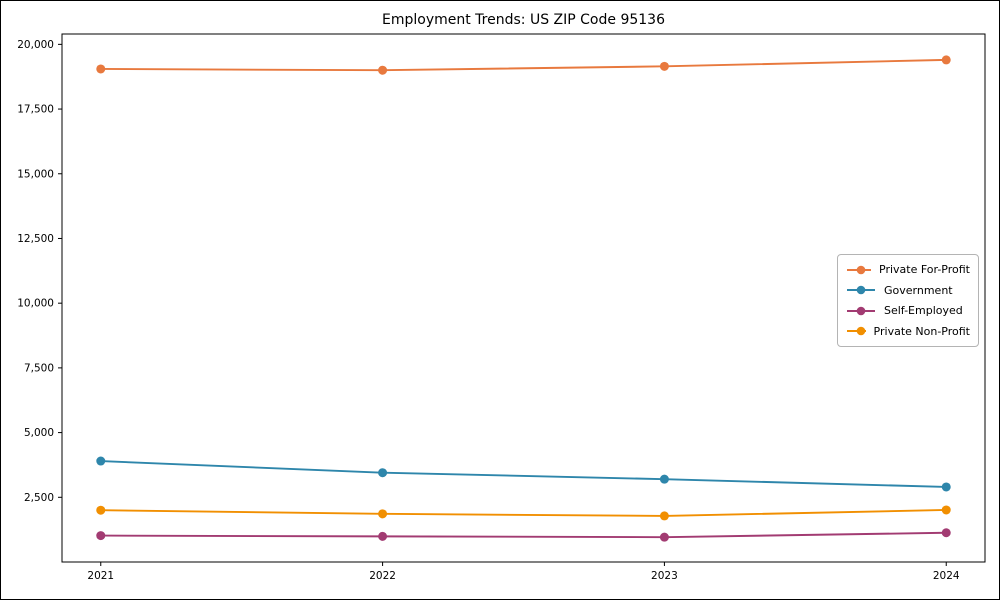 This screenshot has width=1000, height=601. I want to click on y-tick-label: 7,500, so click(39, 368).